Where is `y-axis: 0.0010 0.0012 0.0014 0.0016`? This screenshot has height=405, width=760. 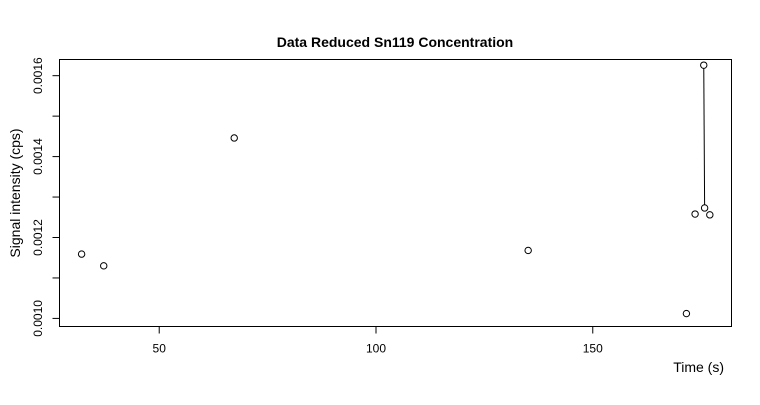
y-axis: 0.0010 0.0012 0.0014 0.0016 is located at coordinates (45, 197).